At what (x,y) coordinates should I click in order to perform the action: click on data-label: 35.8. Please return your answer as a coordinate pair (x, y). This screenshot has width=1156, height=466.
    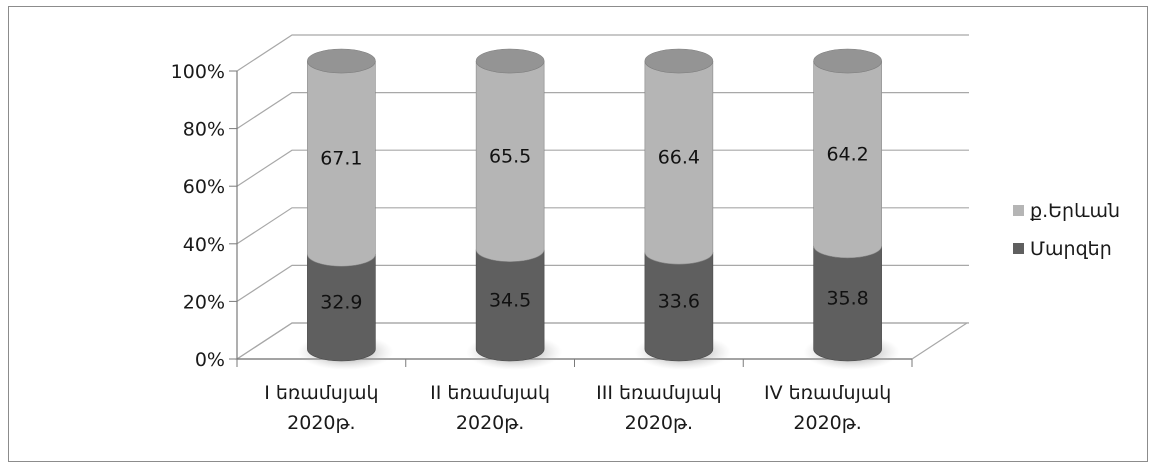
    Looking at the image, I should click on (847, 298).